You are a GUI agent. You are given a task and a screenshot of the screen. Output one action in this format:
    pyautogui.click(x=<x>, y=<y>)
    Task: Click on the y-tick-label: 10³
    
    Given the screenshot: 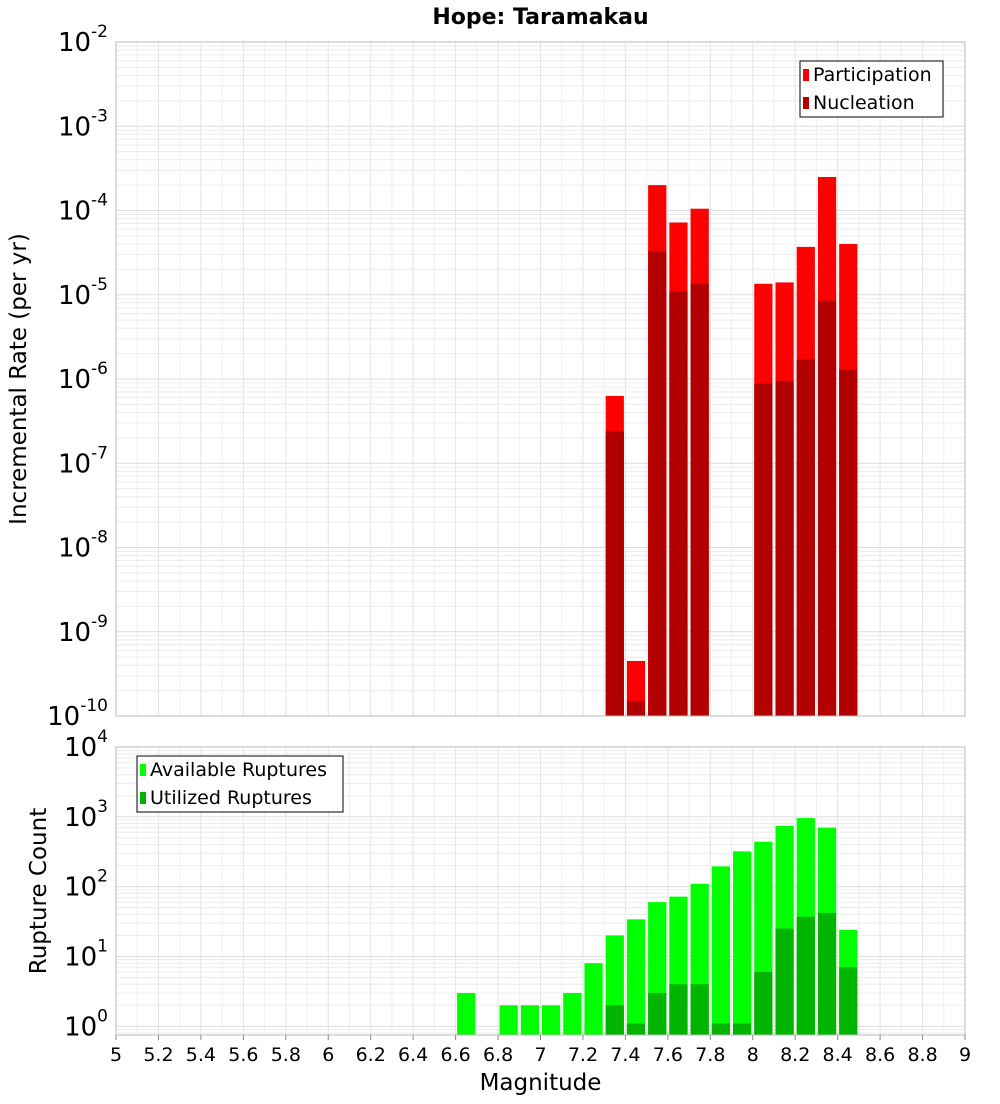 What is the action you would take?
    pyautogui.click(x=86, y=815)
    